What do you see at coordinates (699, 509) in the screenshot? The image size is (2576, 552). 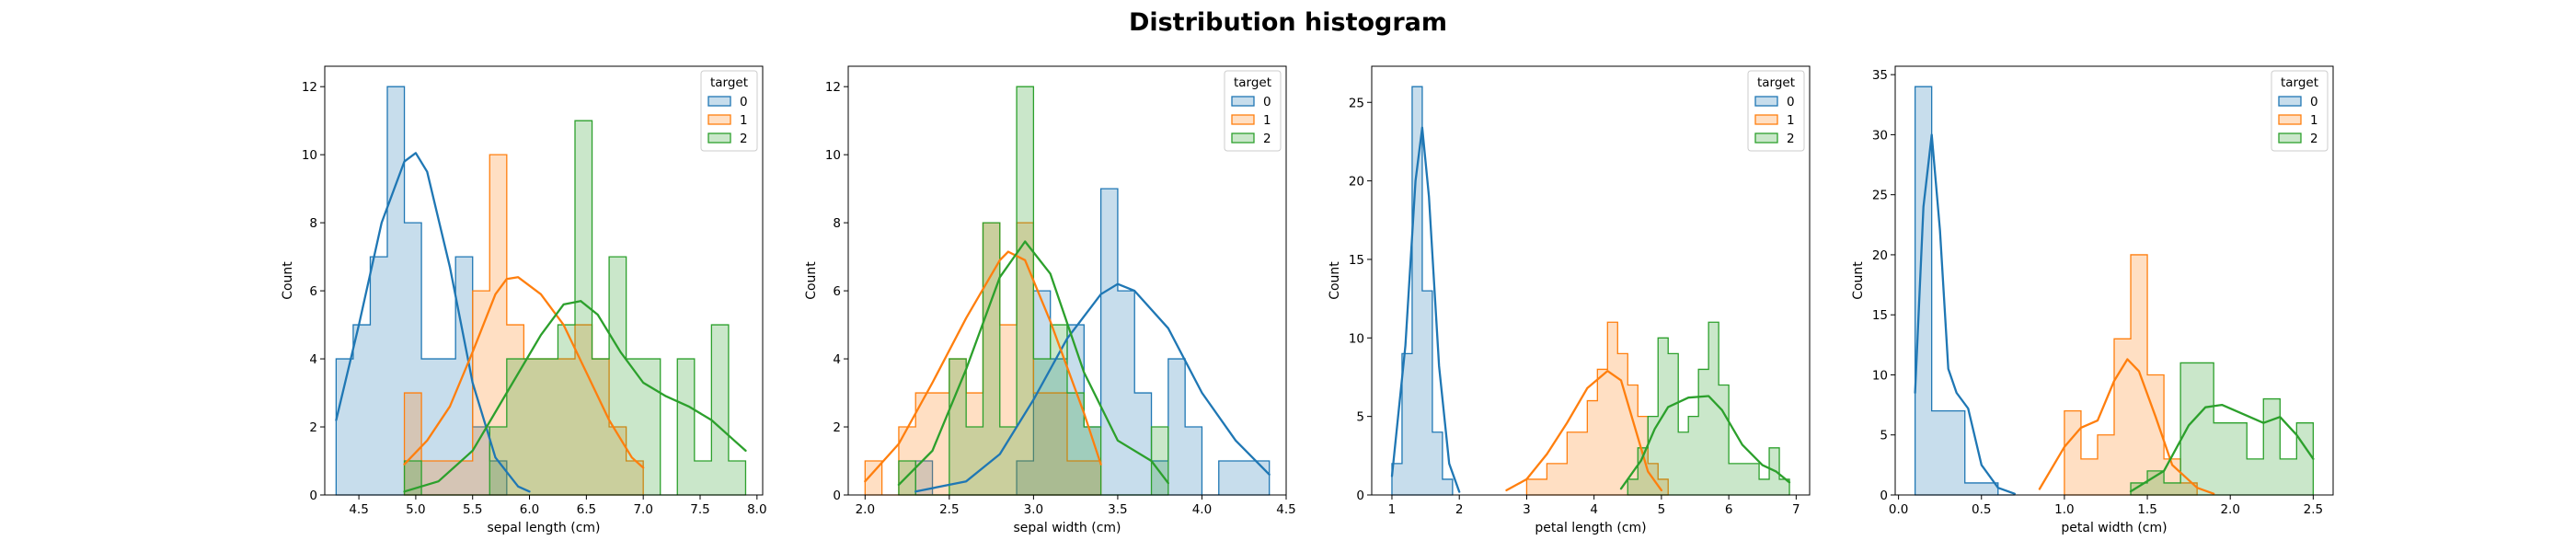 I see `x-tick-label: 7.5` at bounding box center [699, 509].